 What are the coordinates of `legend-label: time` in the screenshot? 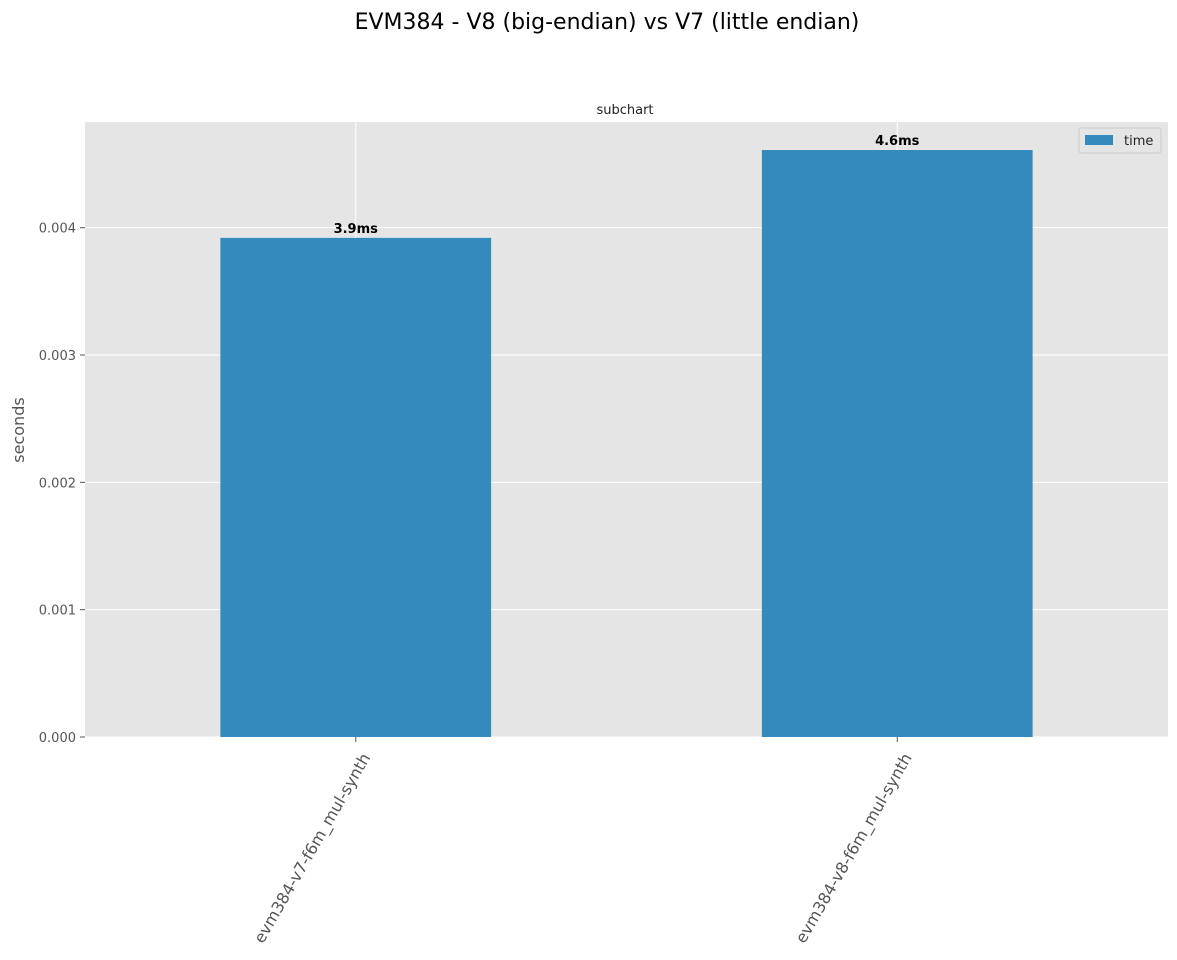 It's located at (1138, 141).